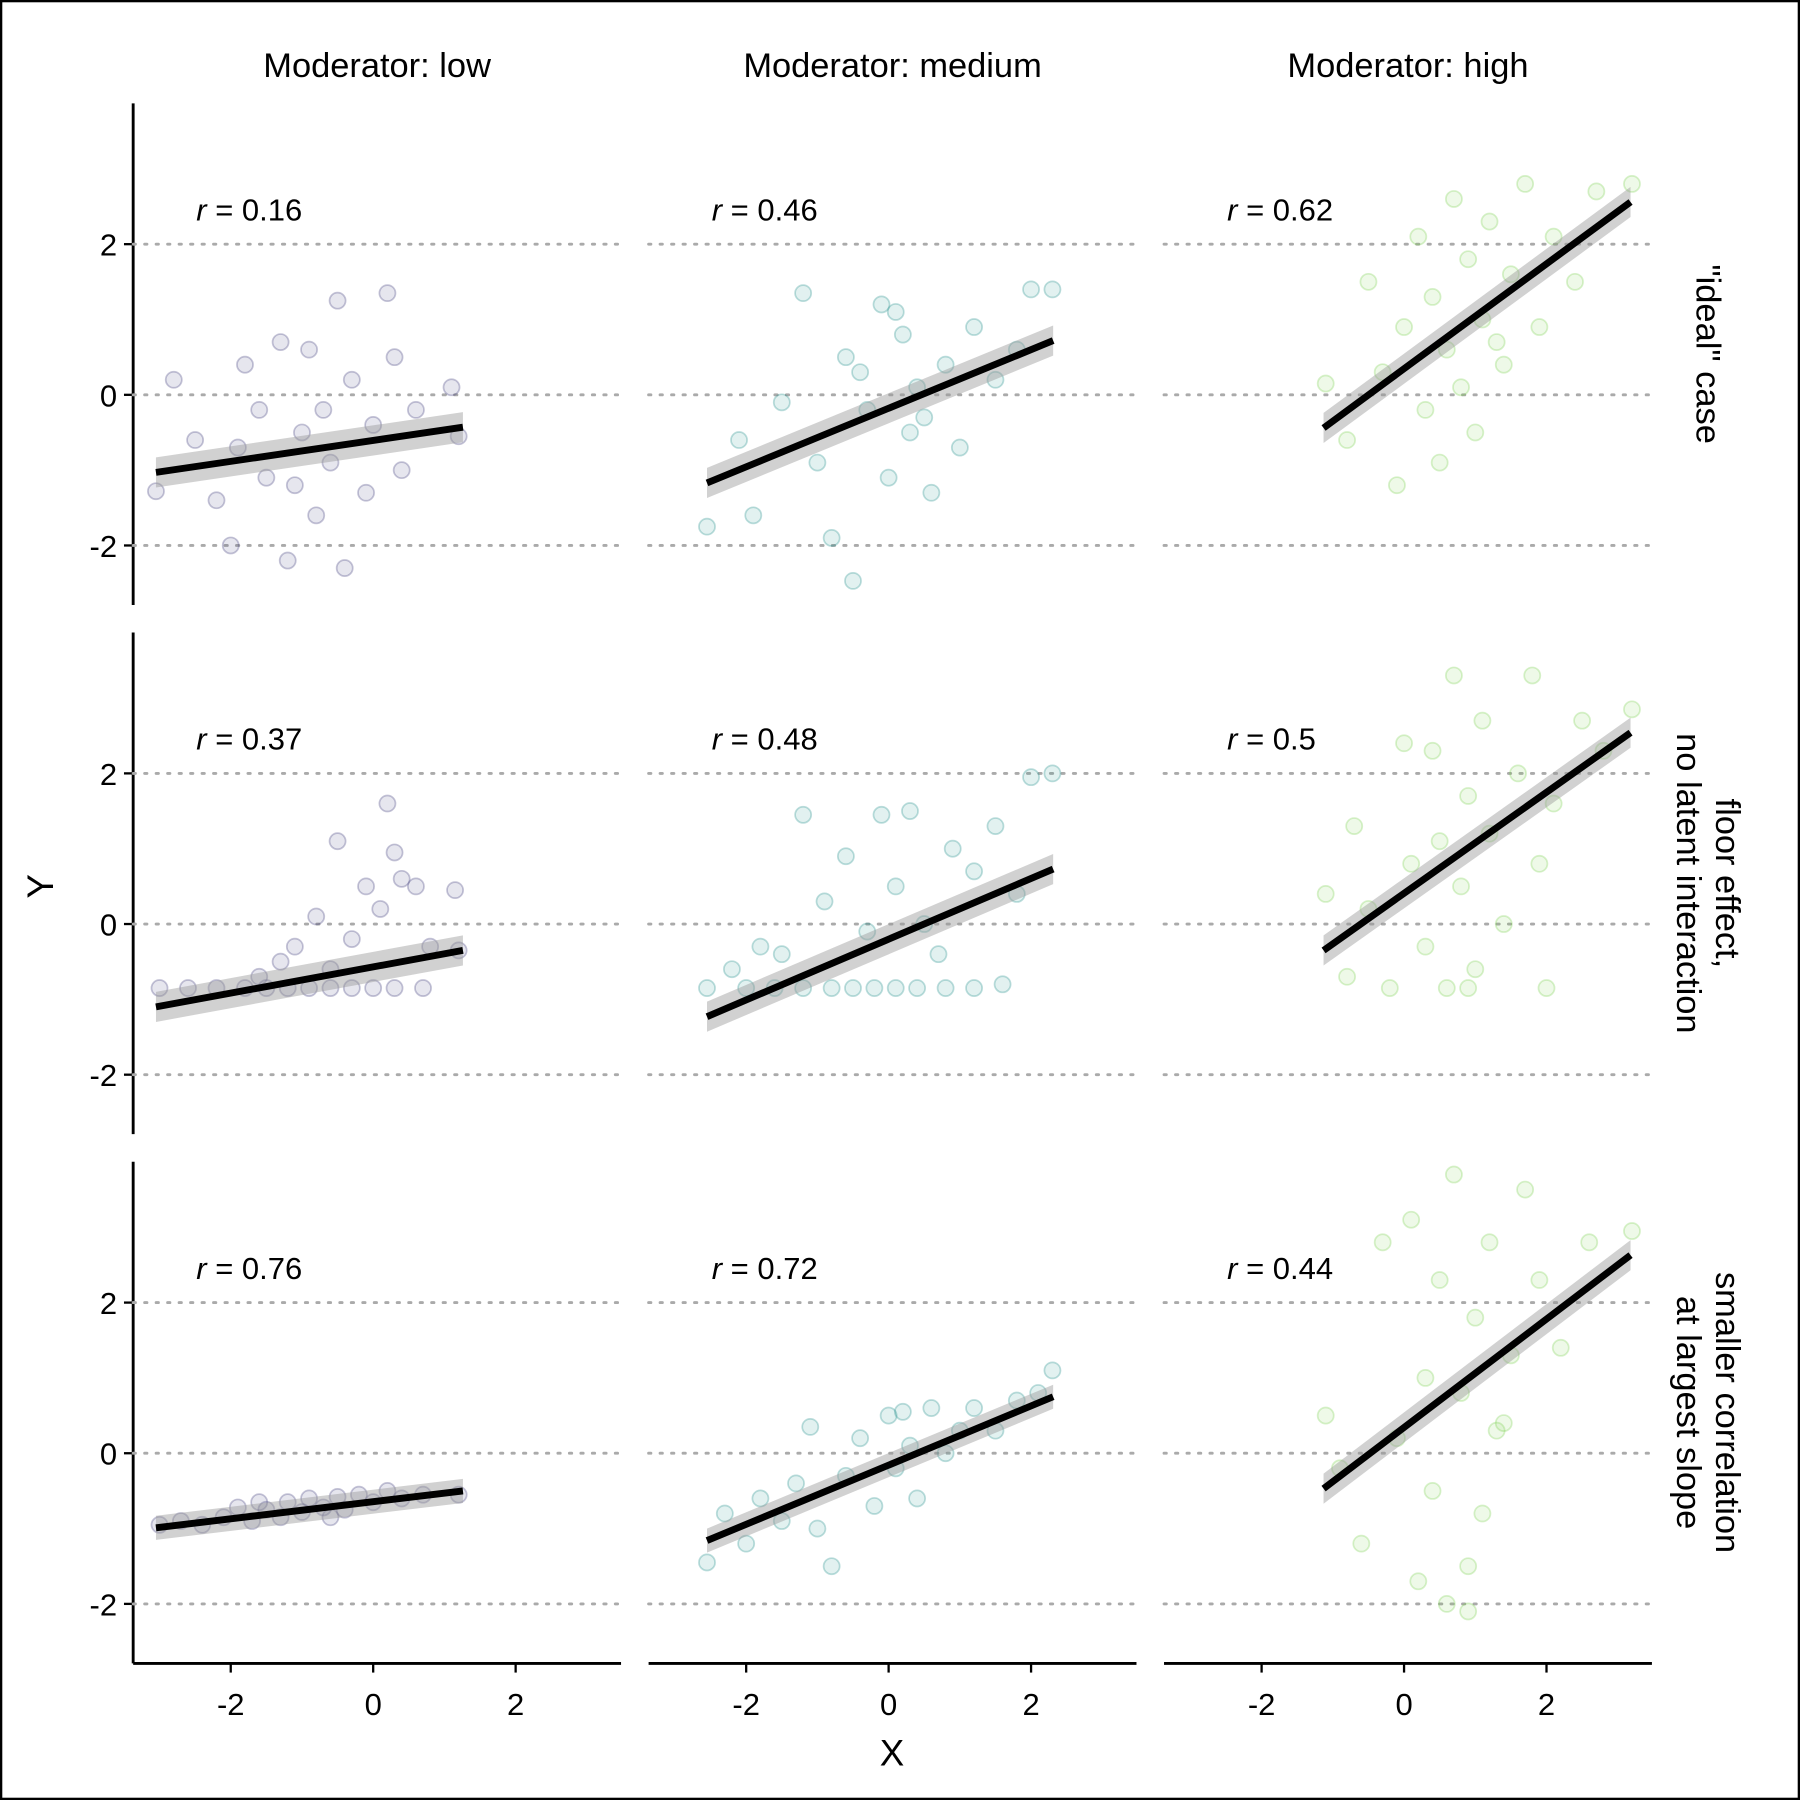 This screenshot has height=1800, width=1800. I want to click on panel: r = 0.76, so click(377, 1428).